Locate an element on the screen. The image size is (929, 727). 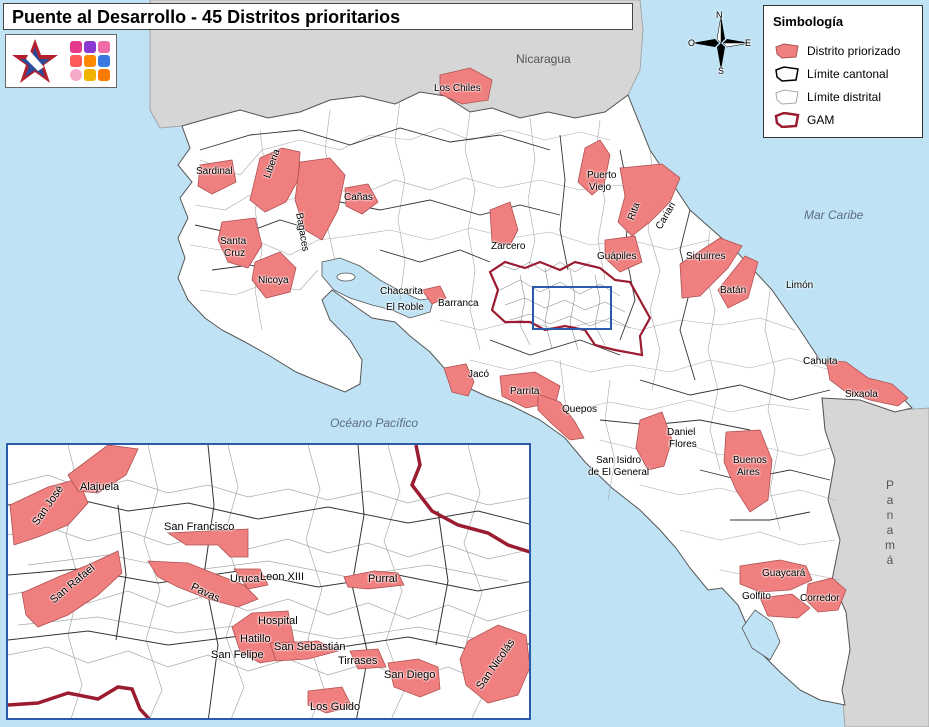
label-daniel-flores-1: Daniel is located at coordinates (681, 432).